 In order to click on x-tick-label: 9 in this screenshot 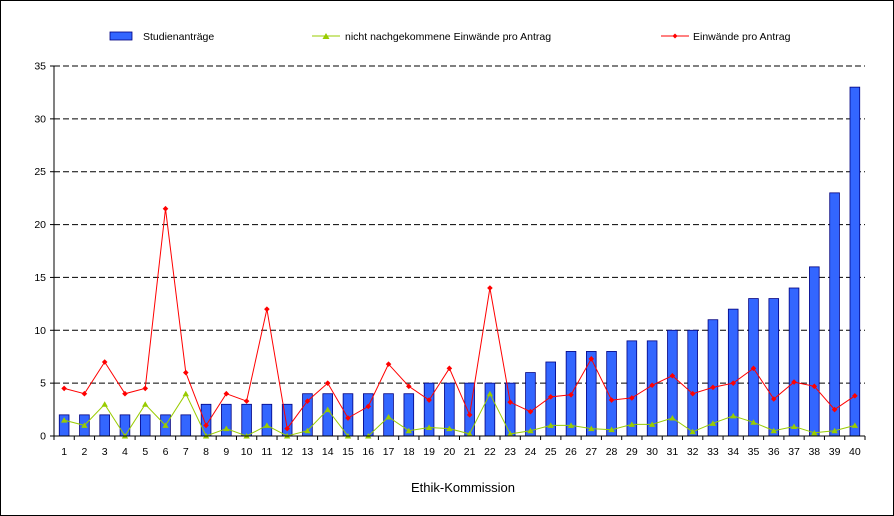, I will do `click(226, 452)`.